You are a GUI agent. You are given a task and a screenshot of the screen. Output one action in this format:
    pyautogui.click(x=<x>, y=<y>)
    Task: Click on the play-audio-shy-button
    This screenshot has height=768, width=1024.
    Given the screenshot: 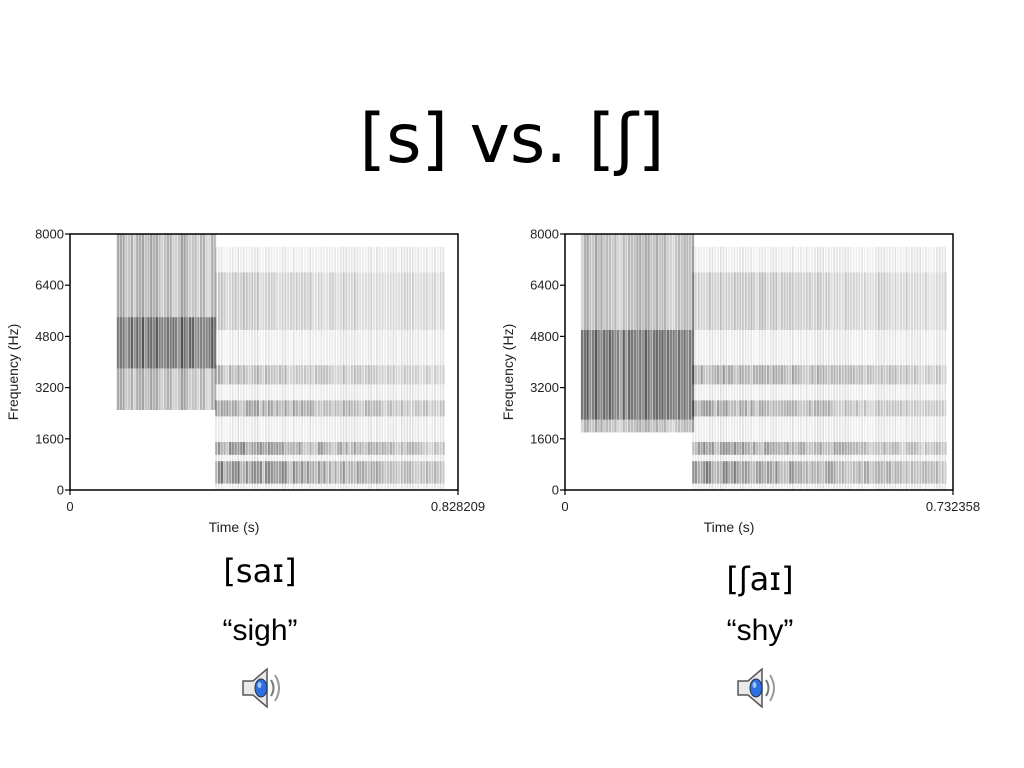 What is the action you would take?
    pyautogui.click(x=757, y=688)
    